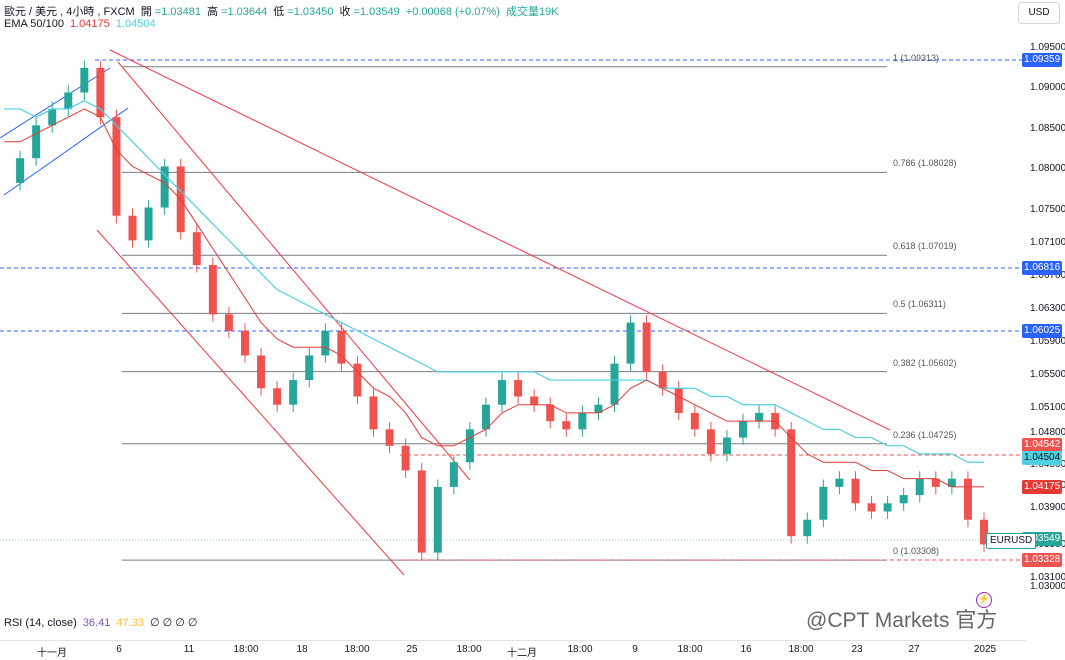  I want to click on ema50-value: 1.04175, so click(90, 24).